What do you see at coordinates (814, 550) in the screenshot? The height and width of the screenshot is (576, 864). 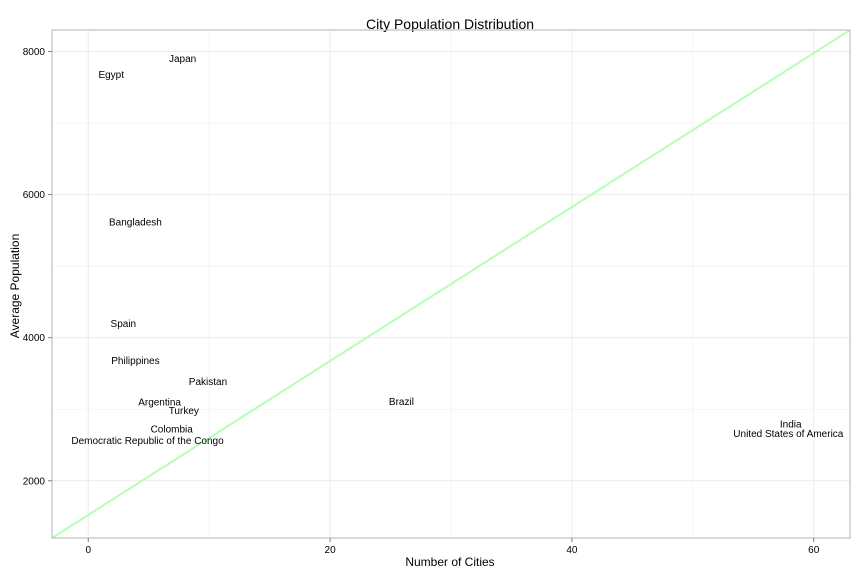 I see `x-tick-label: 60` at bounding box center [814, 550].